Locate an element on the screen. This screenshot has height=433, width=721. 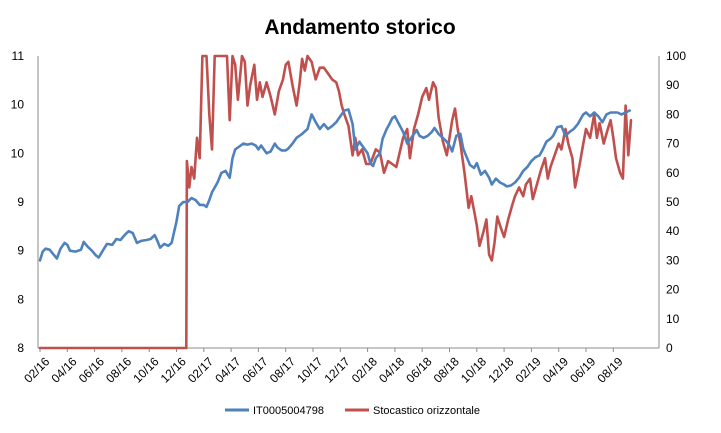
y-right-tick-label: 40 is located at coordinates (673, 231).